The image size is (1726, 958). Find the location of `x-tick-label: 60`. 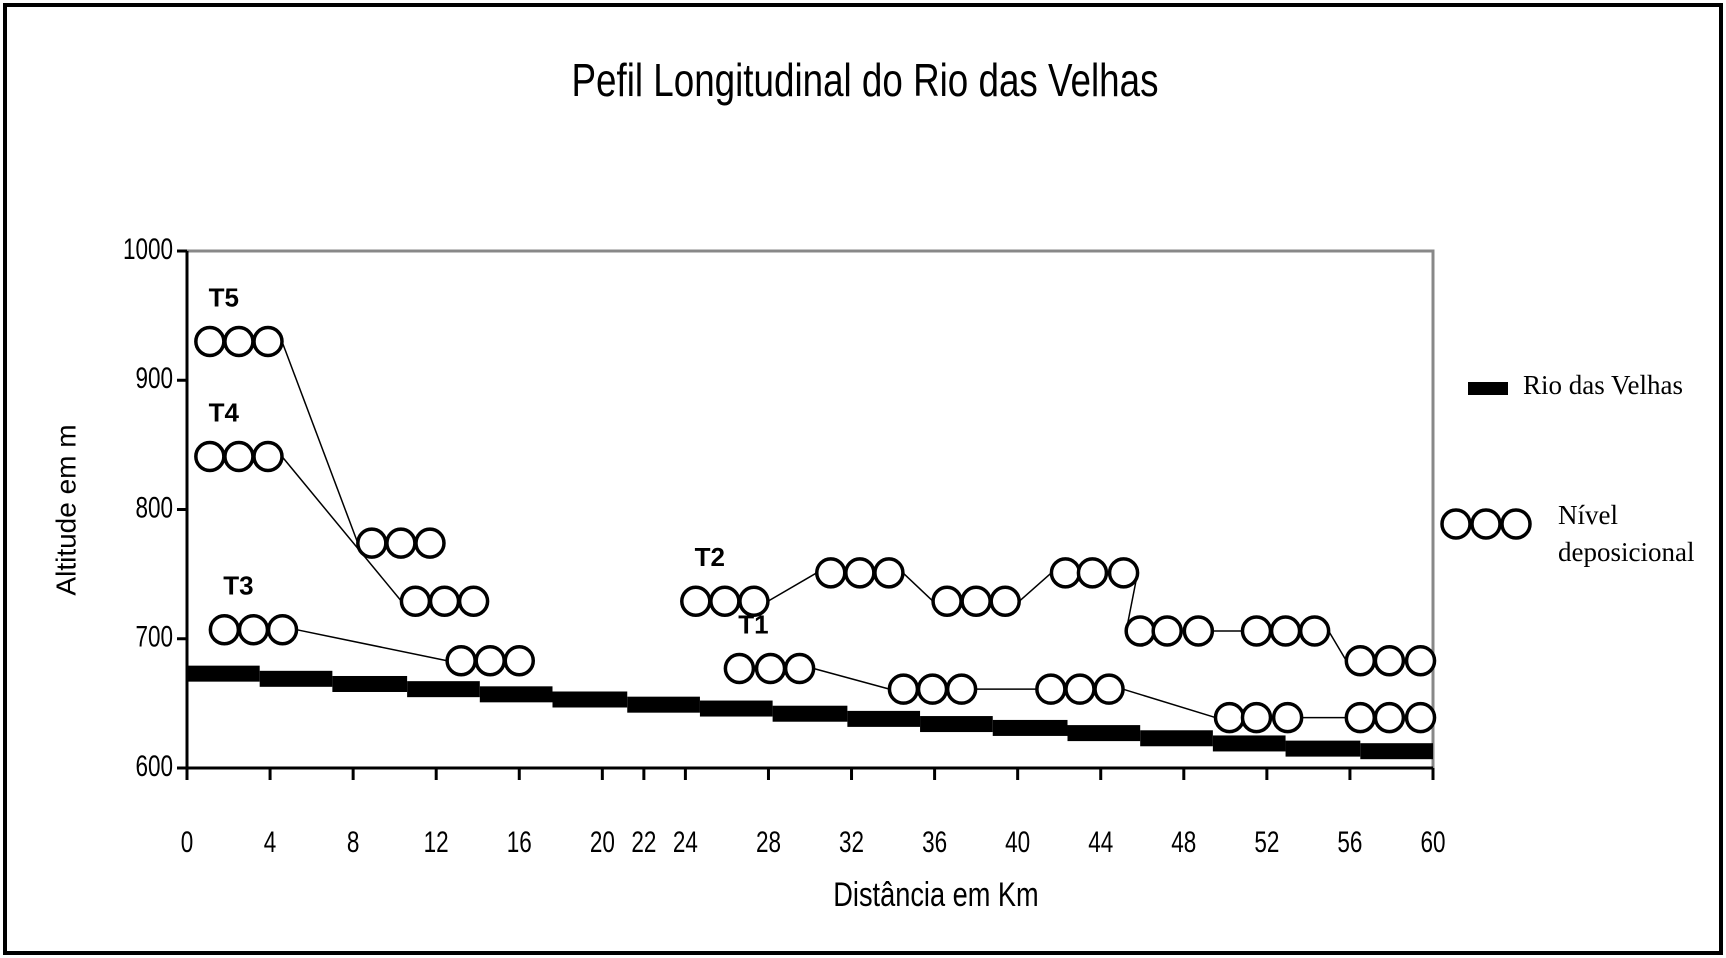

x-tick-label: 60 is located at coordinates (1432, 842).